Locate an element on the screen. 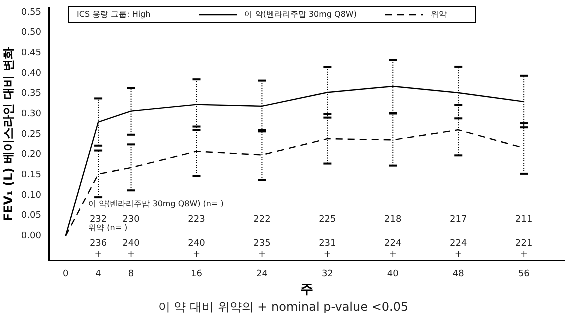 Image resolution: width=567 pixels, height=319 pixels. annotation: 232 is located at coordinates (99, 219).